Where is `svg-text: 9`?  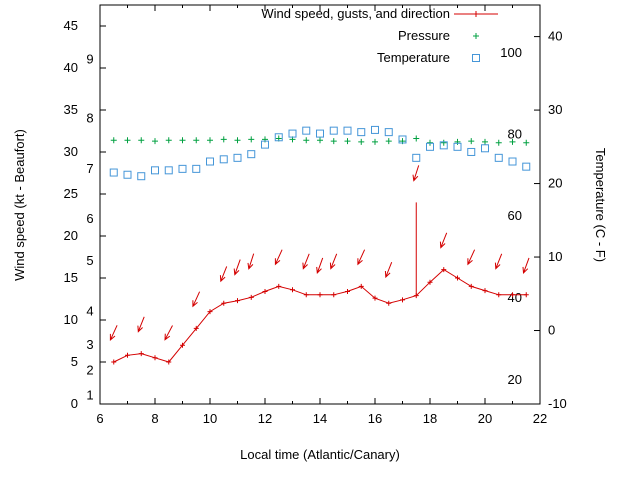 svg-text: 9 is located at coordinates (89, 59).